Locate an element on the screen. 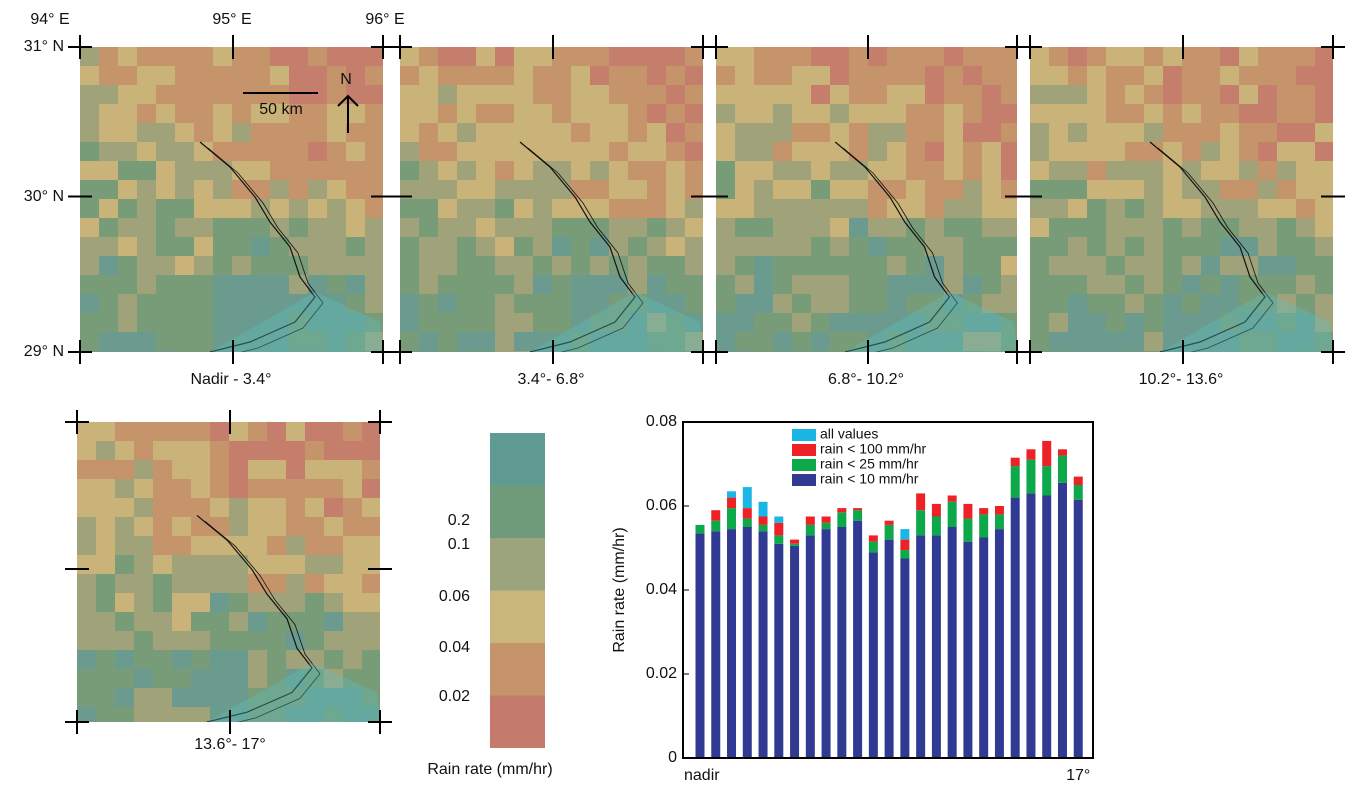  map-panel is located at coordinates (551, 199).